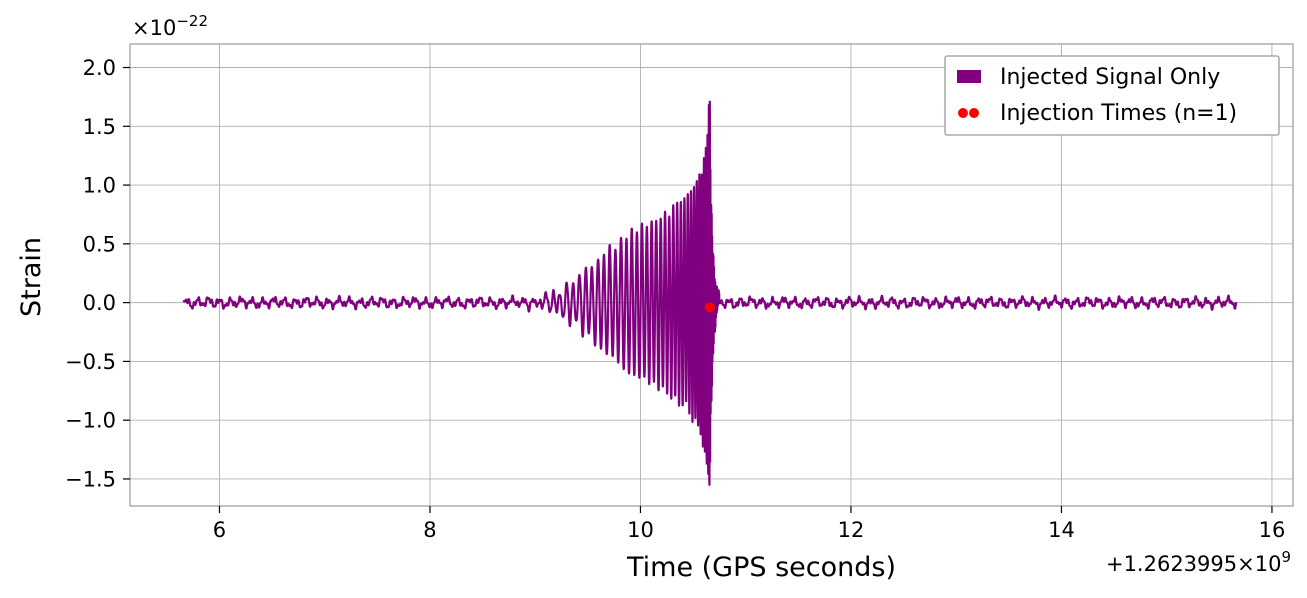  I want to click on x-tick-label: 6, so click(219, 530).